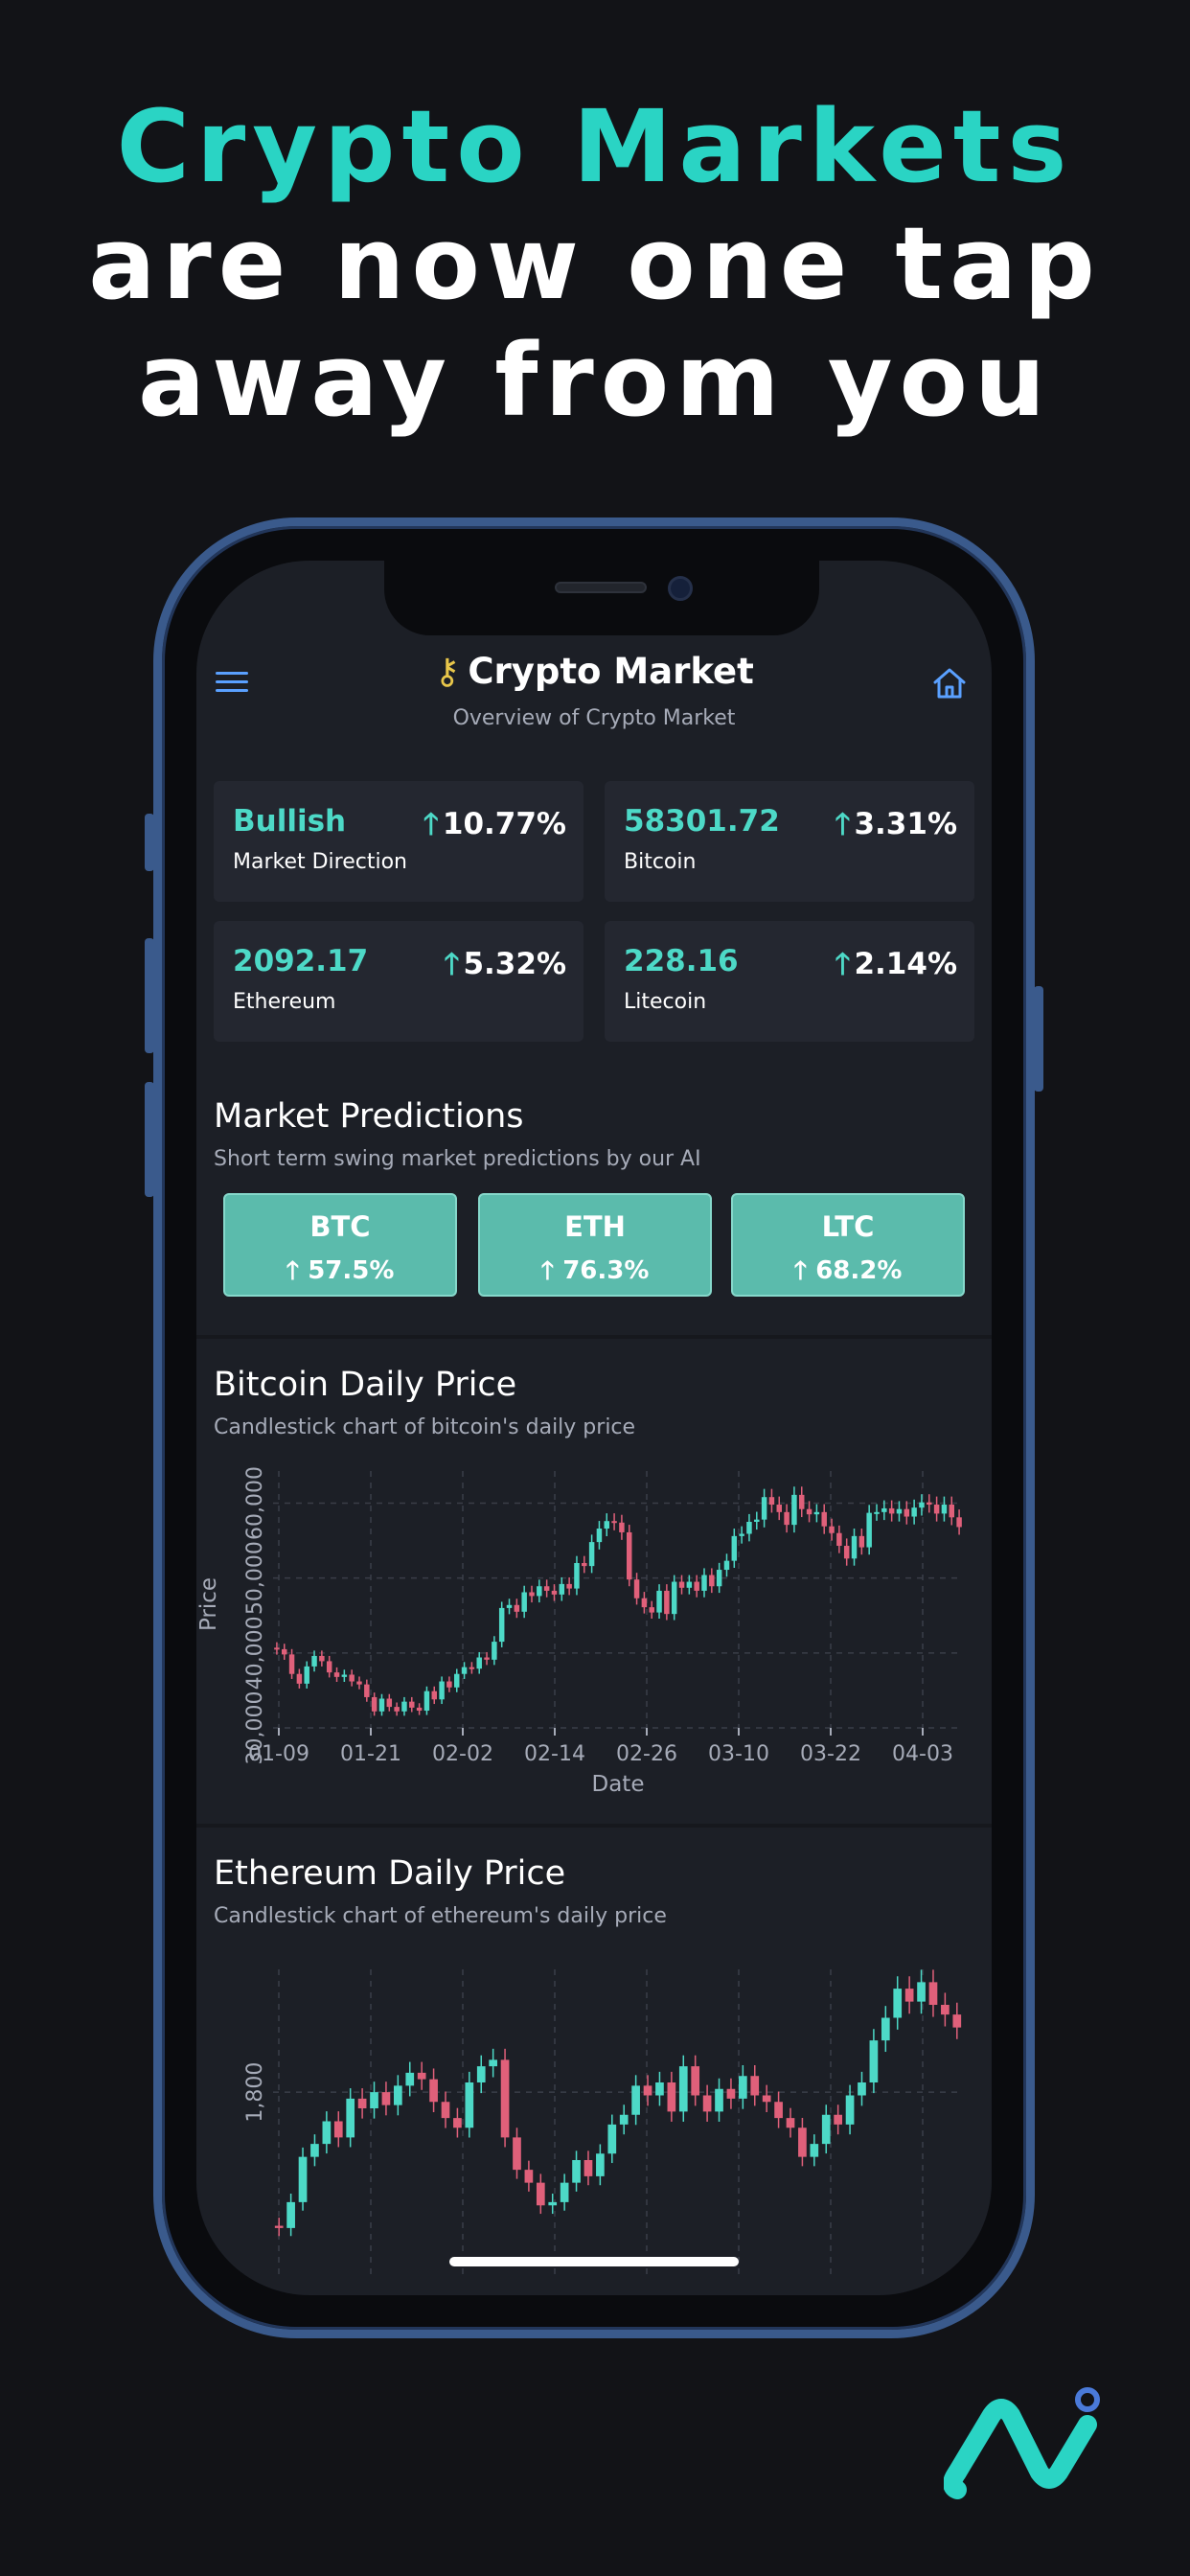  What do you see at coordinates (595, 1245) in the screenshot?
I see `prediction-card-eth: ETH 🡑 76.3%` at bounding box center [595, 1245].